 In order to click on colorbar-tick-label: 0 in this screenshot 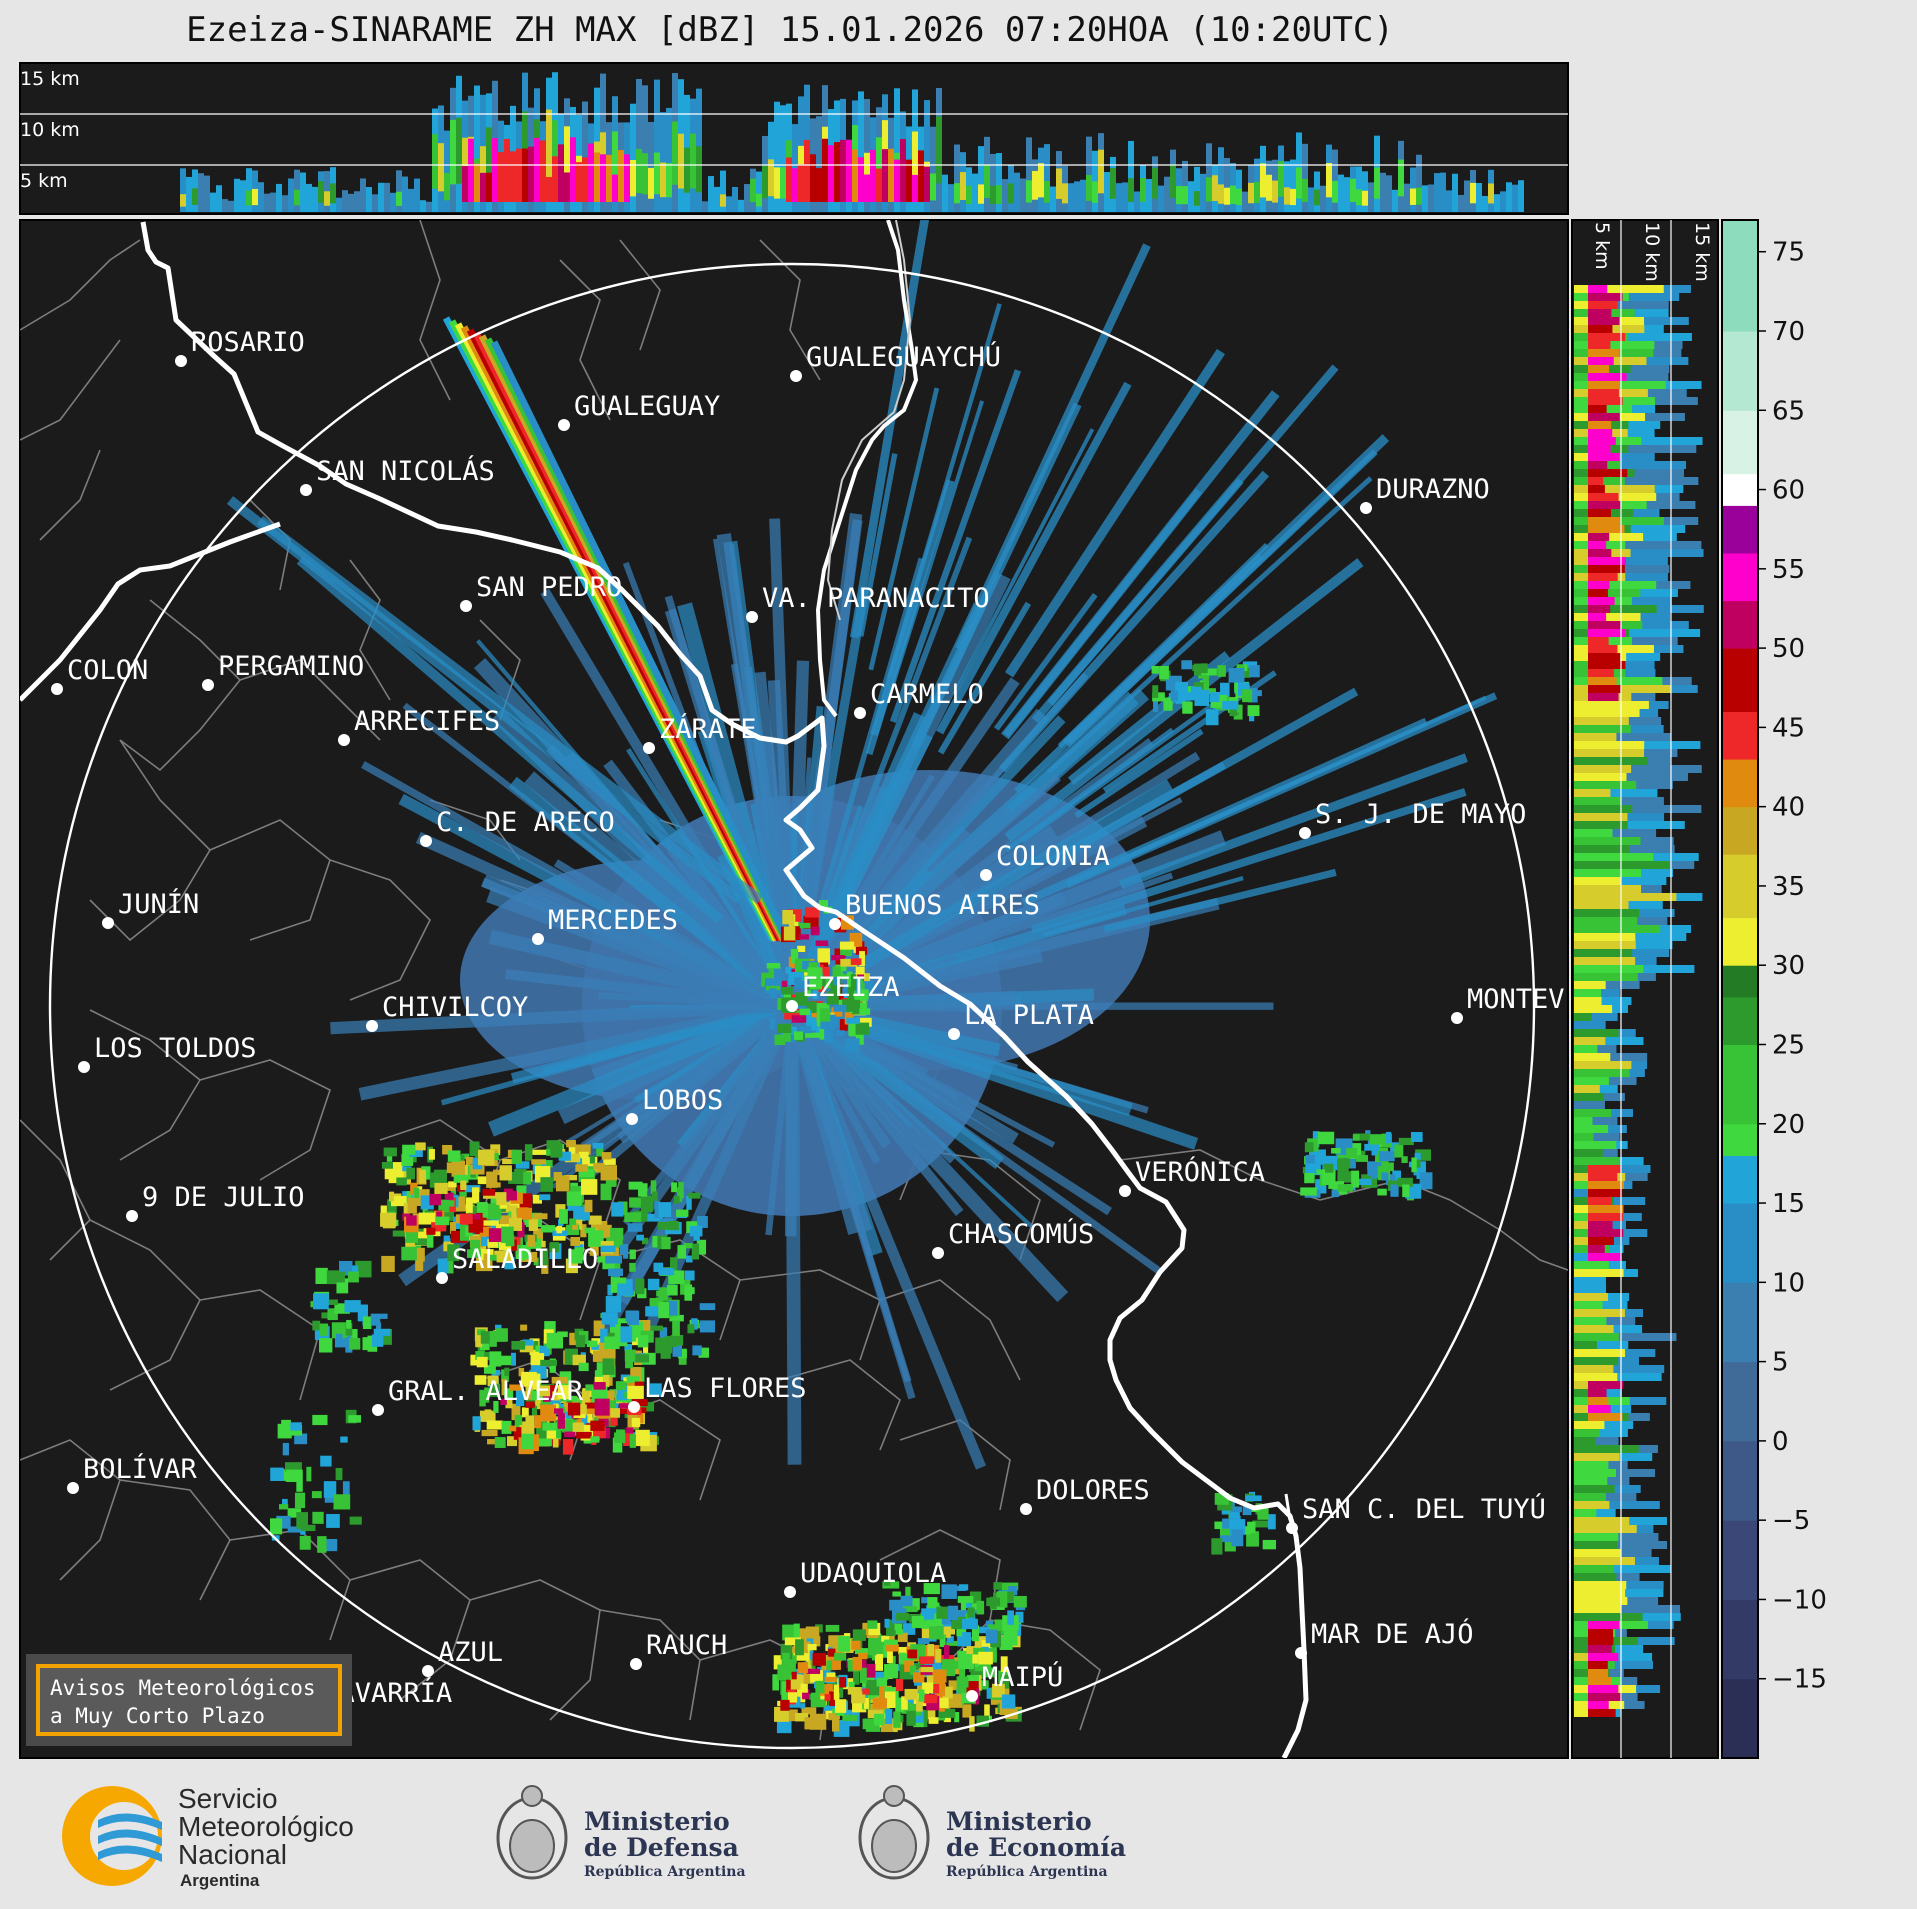, I will do `click(1780, 1442)`.